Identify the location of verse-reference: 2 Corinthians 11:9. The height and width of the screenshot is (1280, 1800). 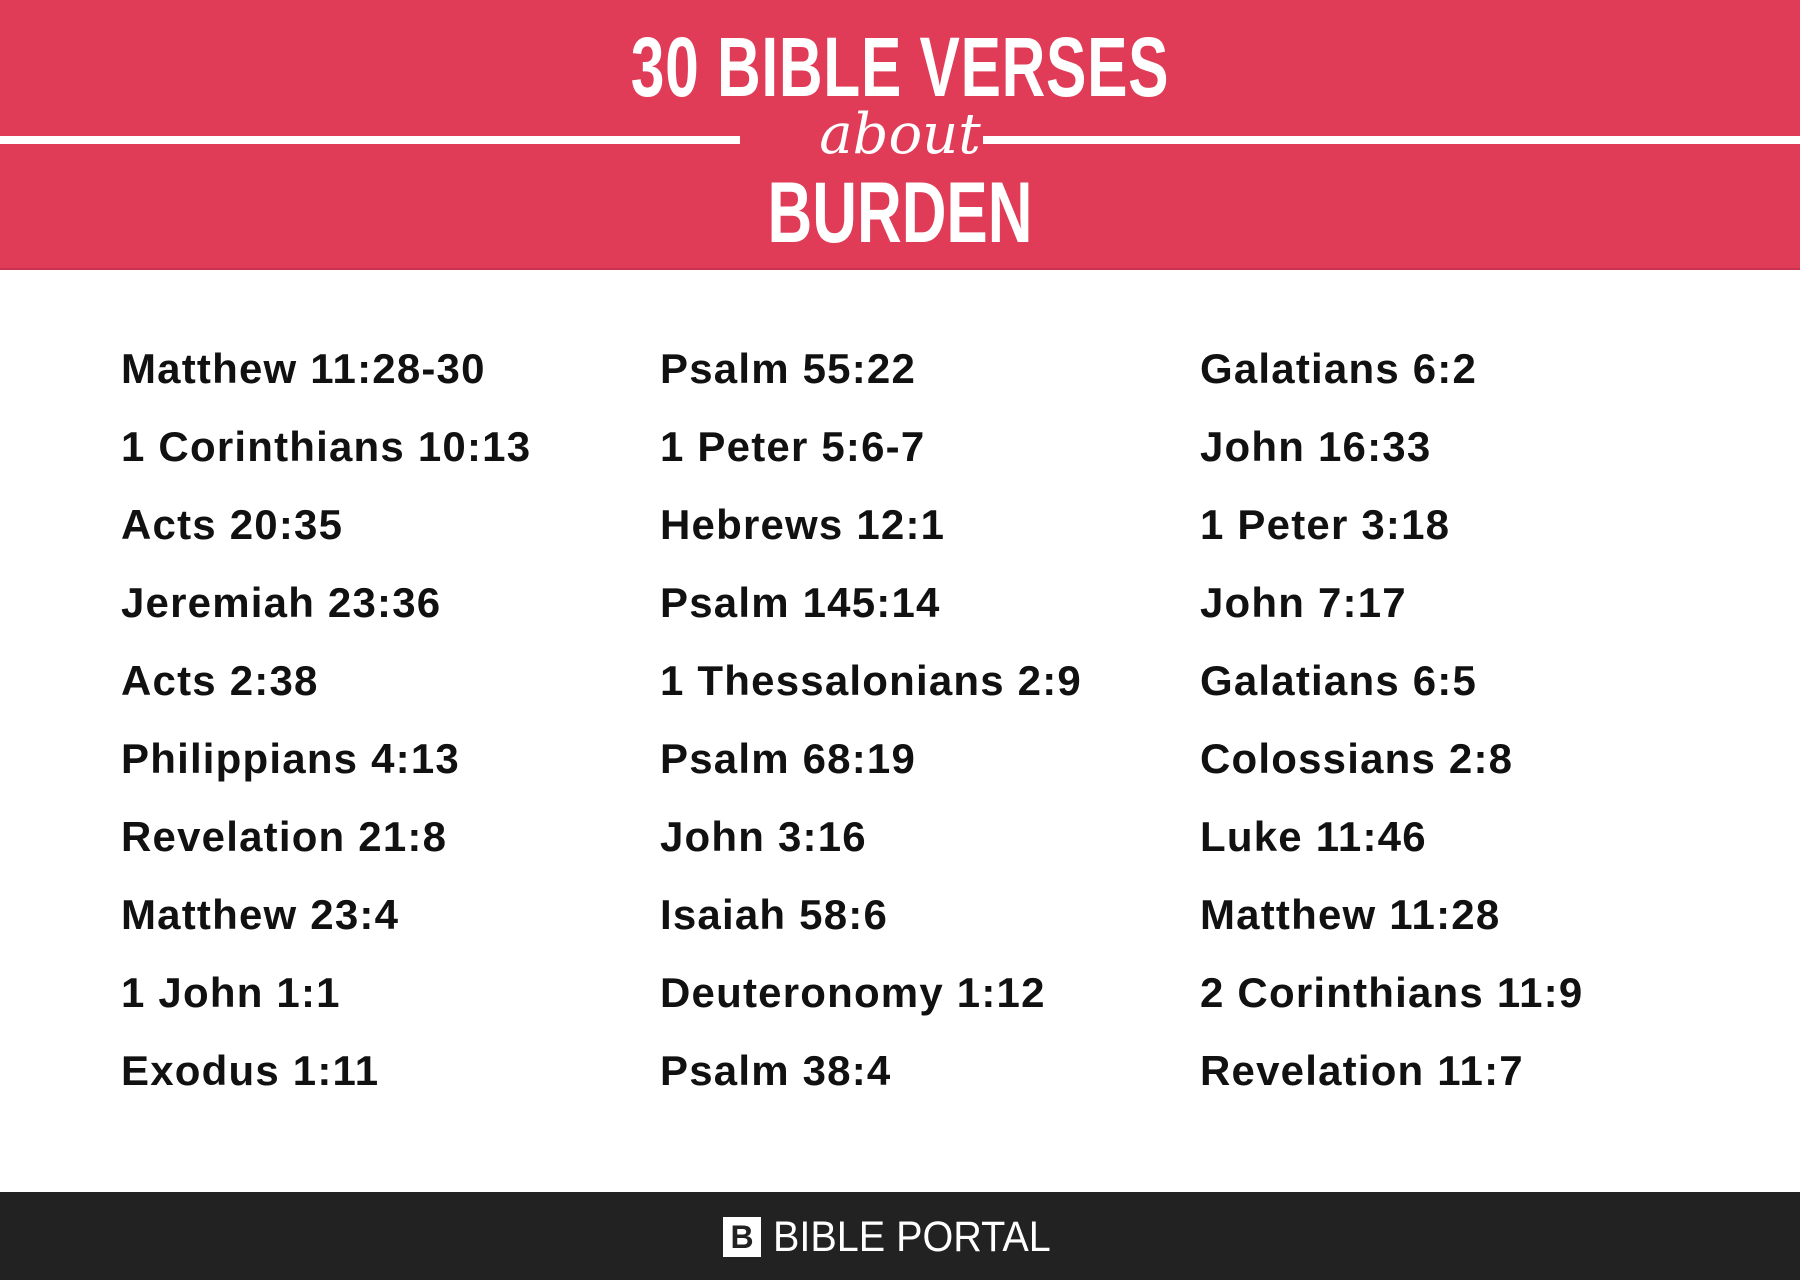
(1392, 992).